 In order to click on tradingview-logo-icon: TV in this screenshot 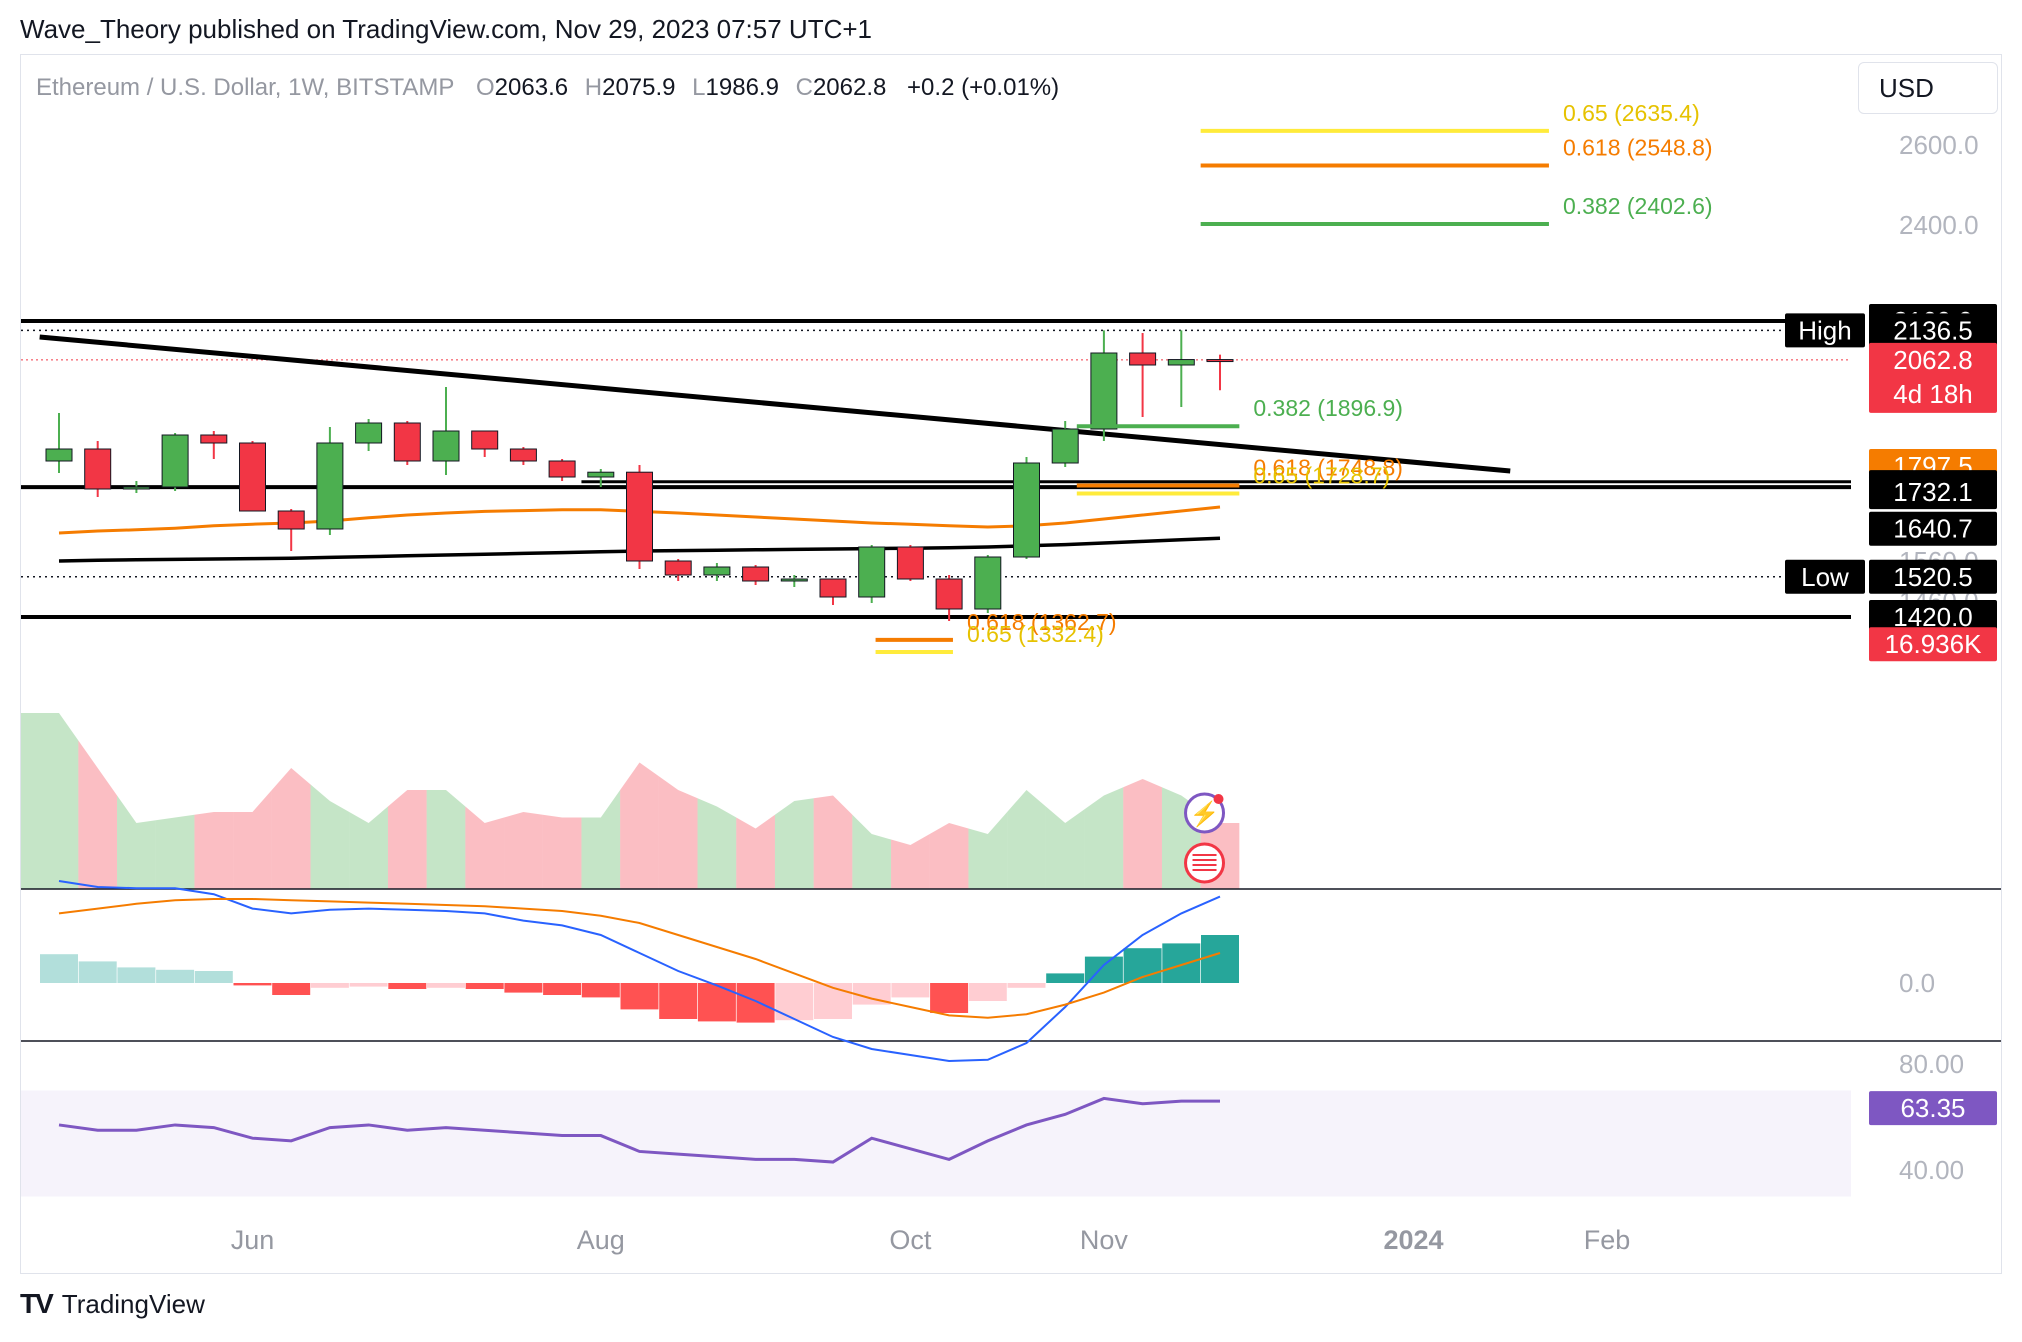, I will do `click(37, 1303)`.